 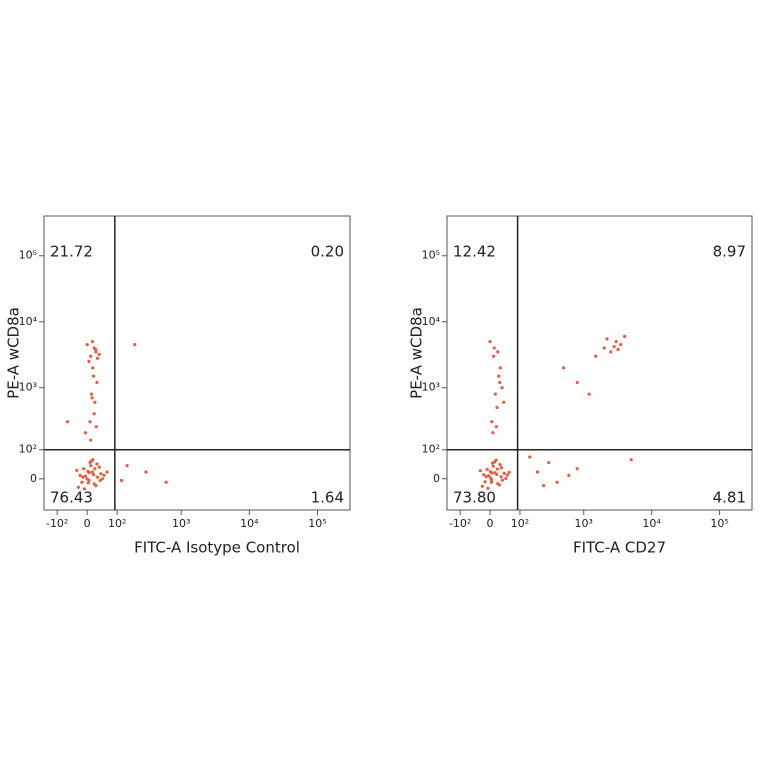 What do you see at coordinates (431, 449) in the screenshot?
I see `y-tick-label: 10²` at bounding box center [431, 449].